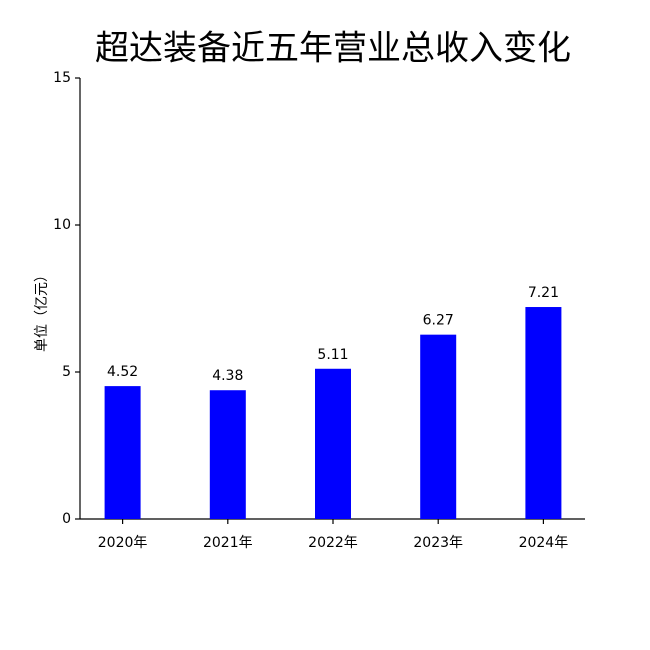 The height and width of the screenshot is (650, 650). I want to click on x-tick-label: 2022年, so click(333, 543).